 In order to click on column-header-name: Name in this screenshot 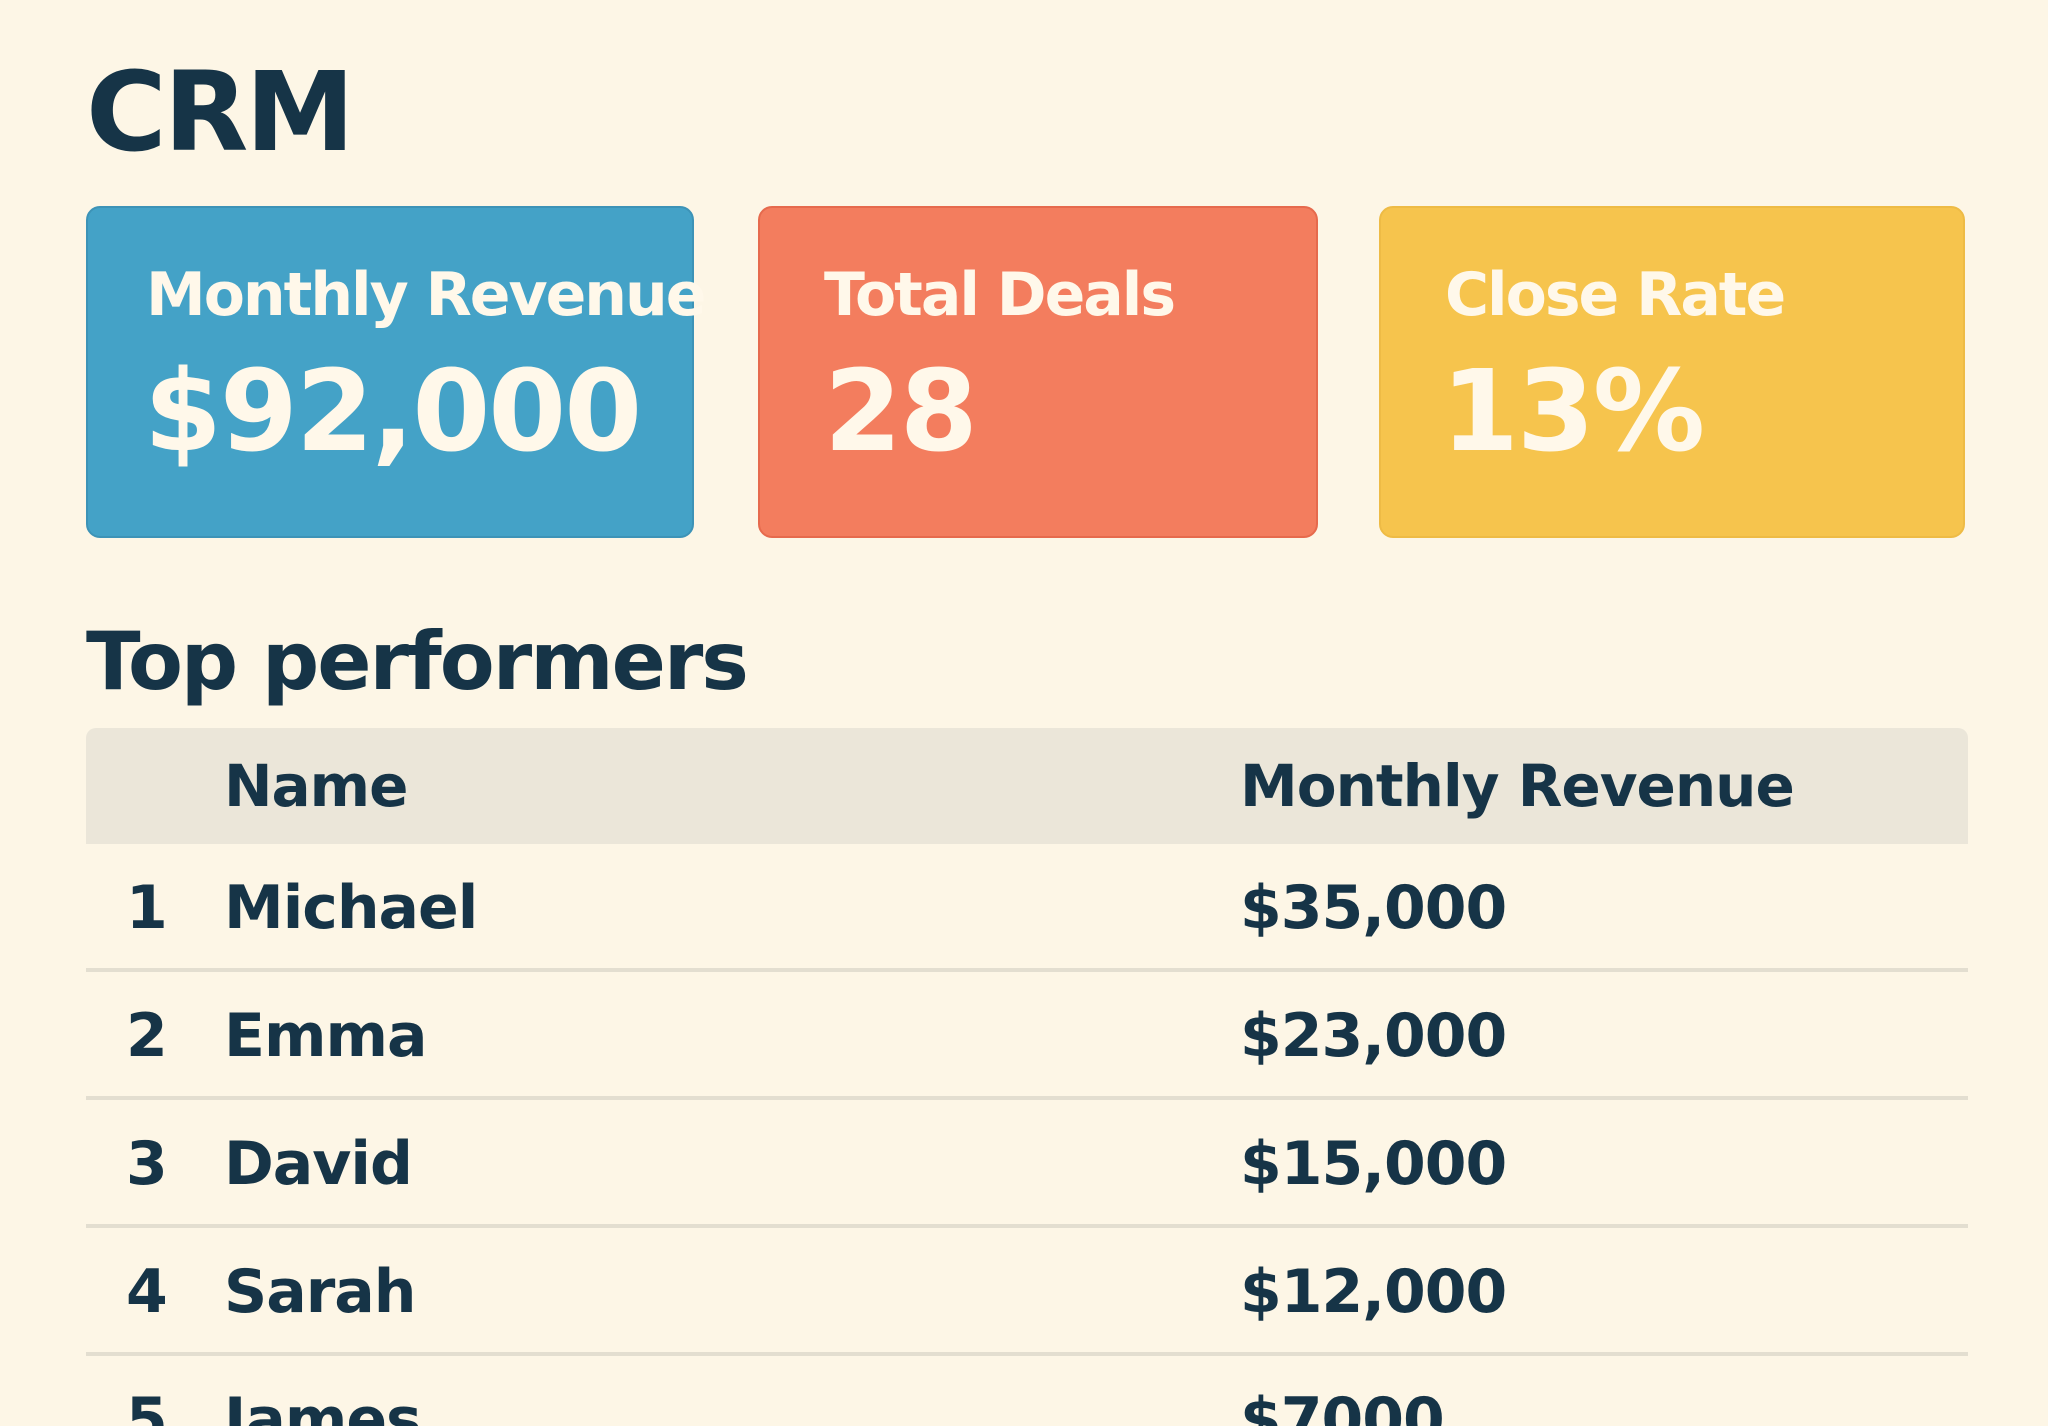, I will do `click(316, 786)`.